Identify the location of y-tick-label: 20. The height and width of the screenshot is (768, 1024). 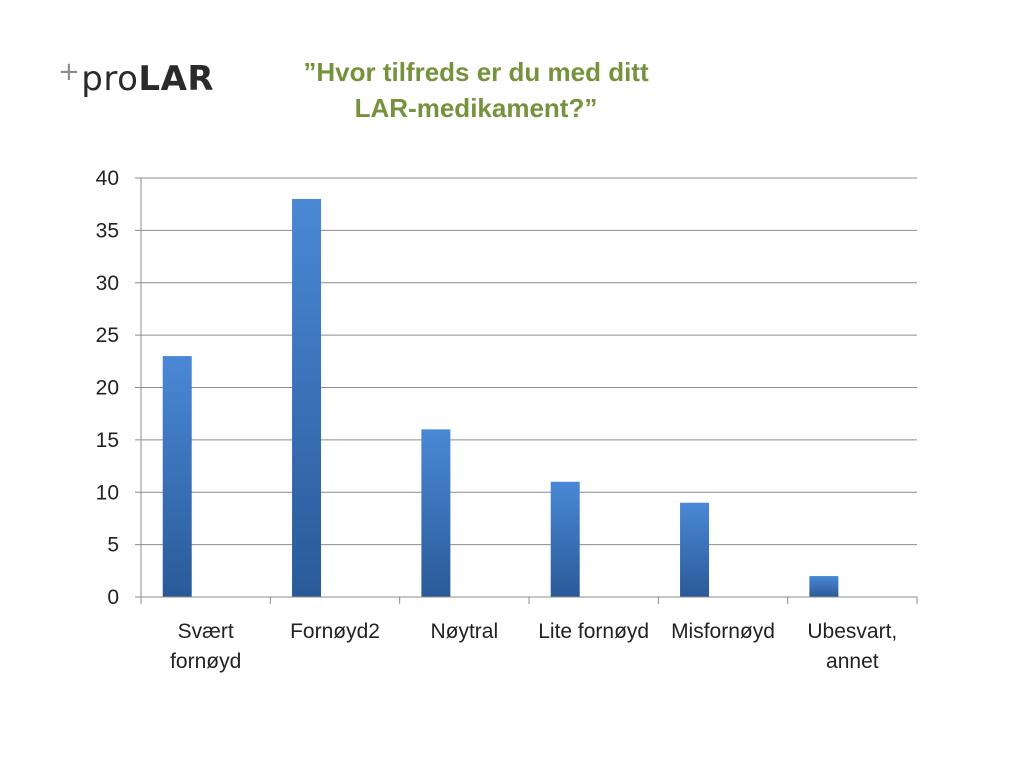
(107, 388).